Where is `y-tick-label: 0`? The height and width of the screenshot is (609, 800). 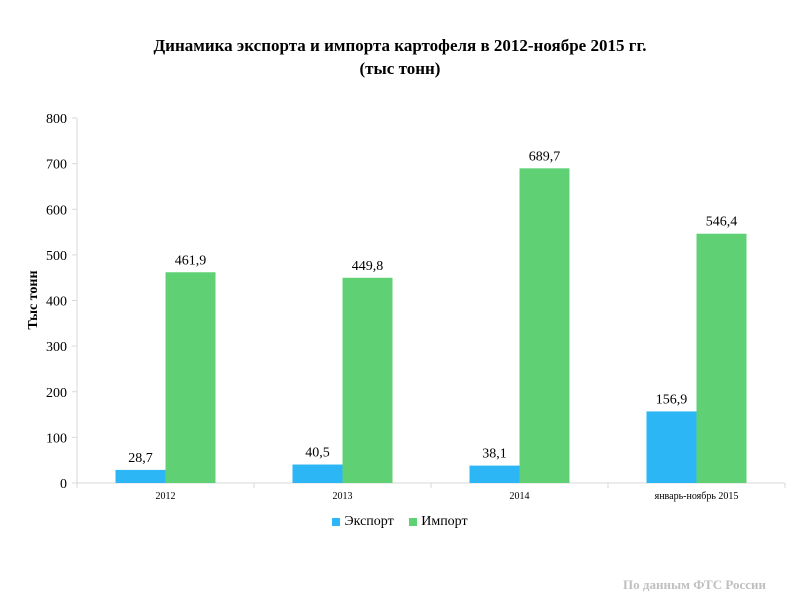 y-tick-label: 0 is located at coordinates (63, 484).